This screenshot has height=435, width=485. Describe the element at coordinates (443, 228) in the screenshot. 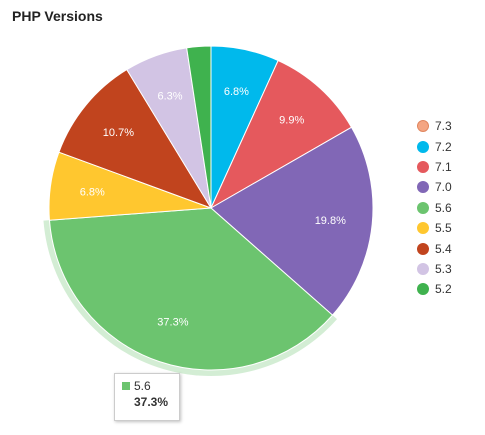

I see `legend-label-5-5: 5.5` at that location.